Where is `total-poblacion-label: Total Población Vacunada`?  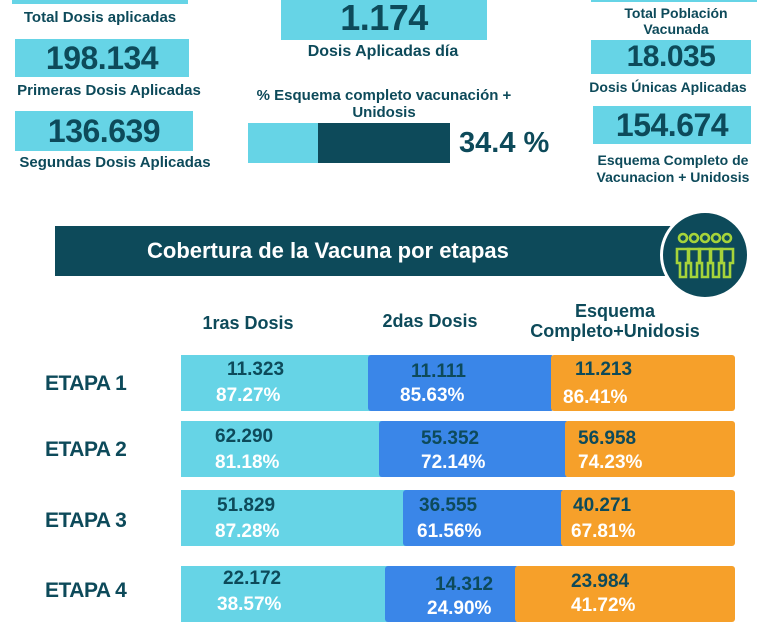
total-poblacion-label: Total Población Vacunada is located at coordinates (676, 21).